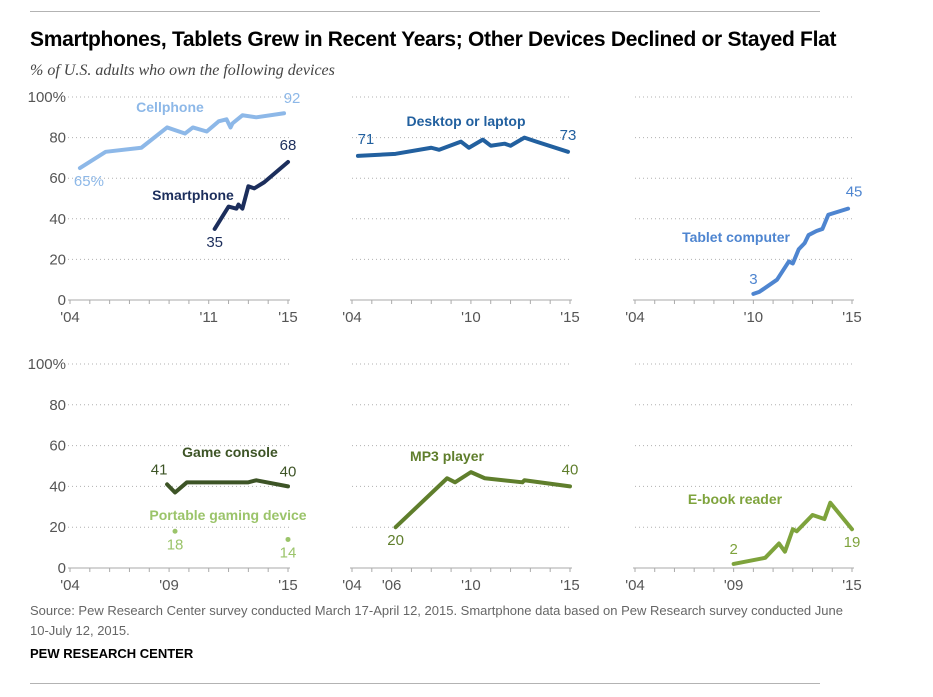 Image resolution: width=933 pixels, height=697 pixels. What do you see at coordinates (801, 251) in the screenshot?
I see `series-line-tablet-computer` at bounding box center [801, 251].